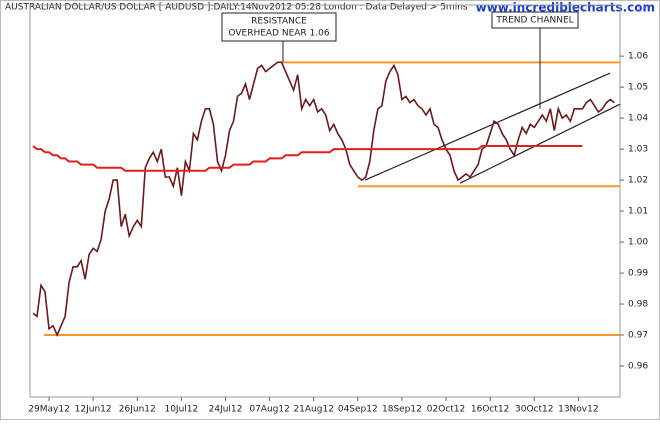  I want to click on y-tick-label: 1.03, so click(638, 150).